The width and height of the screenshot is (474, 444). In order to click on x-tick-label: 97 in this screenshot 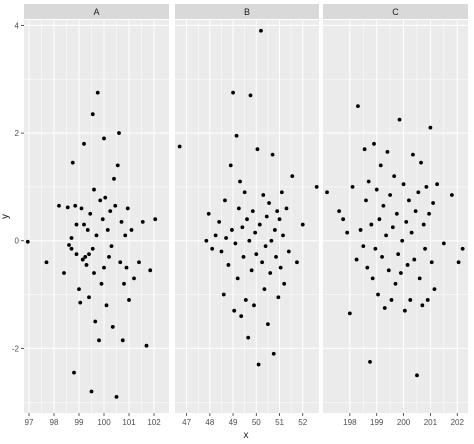, I will do `click(29, 422)`.